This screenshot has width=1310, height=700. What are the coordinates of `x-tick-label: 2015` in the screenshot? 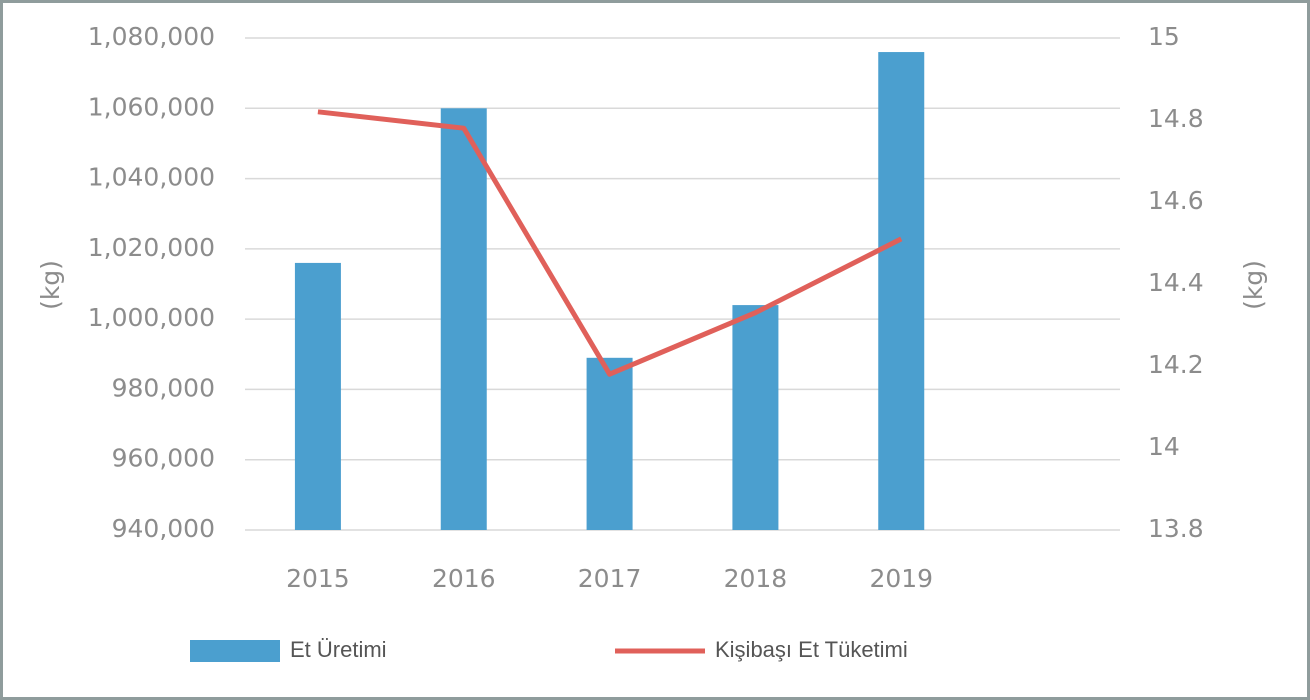 It's located at (318, 578).